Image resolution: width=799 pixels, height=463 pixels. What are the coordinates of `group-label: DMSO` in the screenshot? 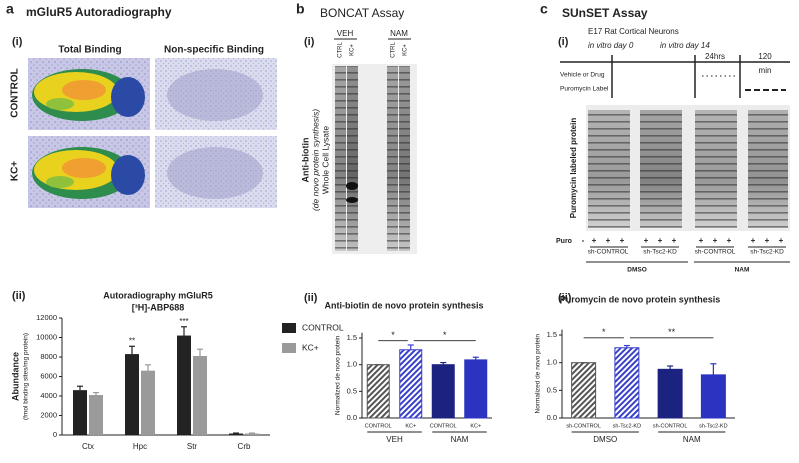 It's located at (605, 439).